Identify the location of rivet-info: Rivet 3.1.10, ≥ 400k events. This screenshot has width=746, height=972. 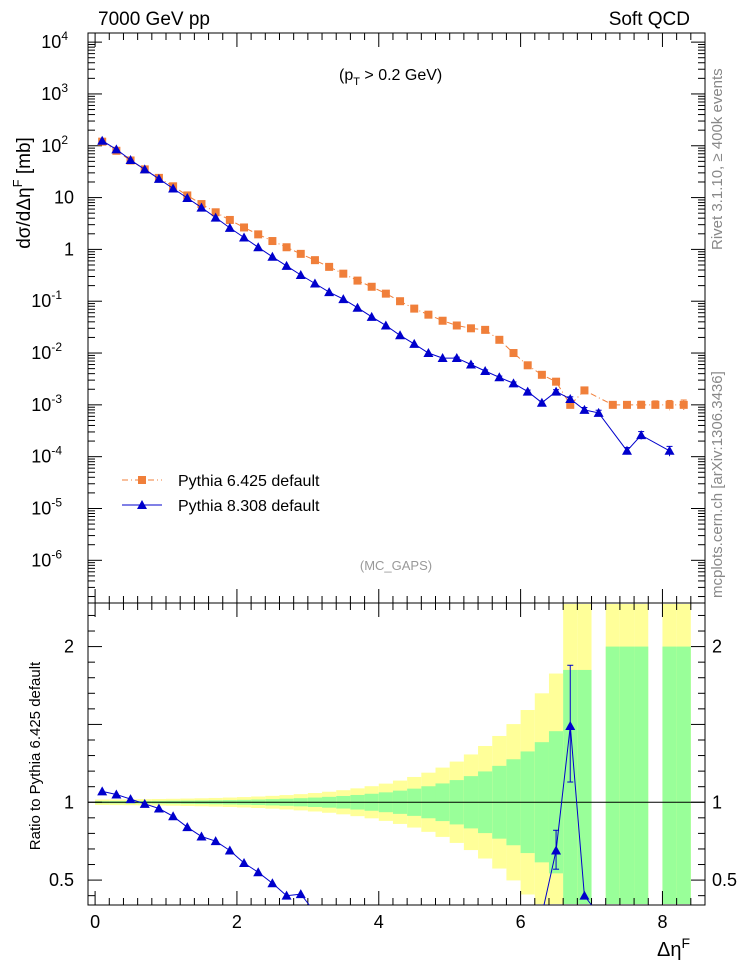
(717, 159).